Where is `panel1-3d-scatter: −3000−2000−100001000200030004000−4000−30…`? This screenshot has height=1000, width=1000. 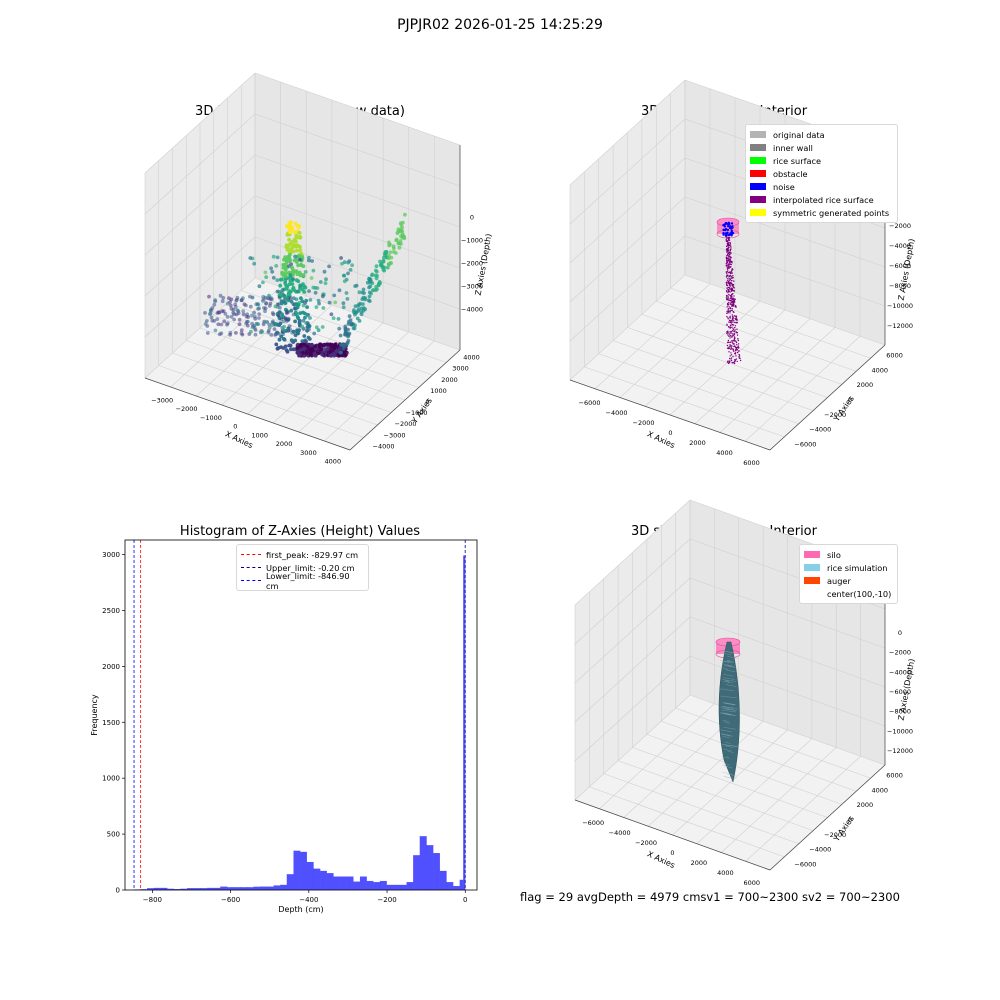
panel1-3d-scatter: −3000−2000−100001000200030004000−4000−30… is located at coordinates (318, 269).